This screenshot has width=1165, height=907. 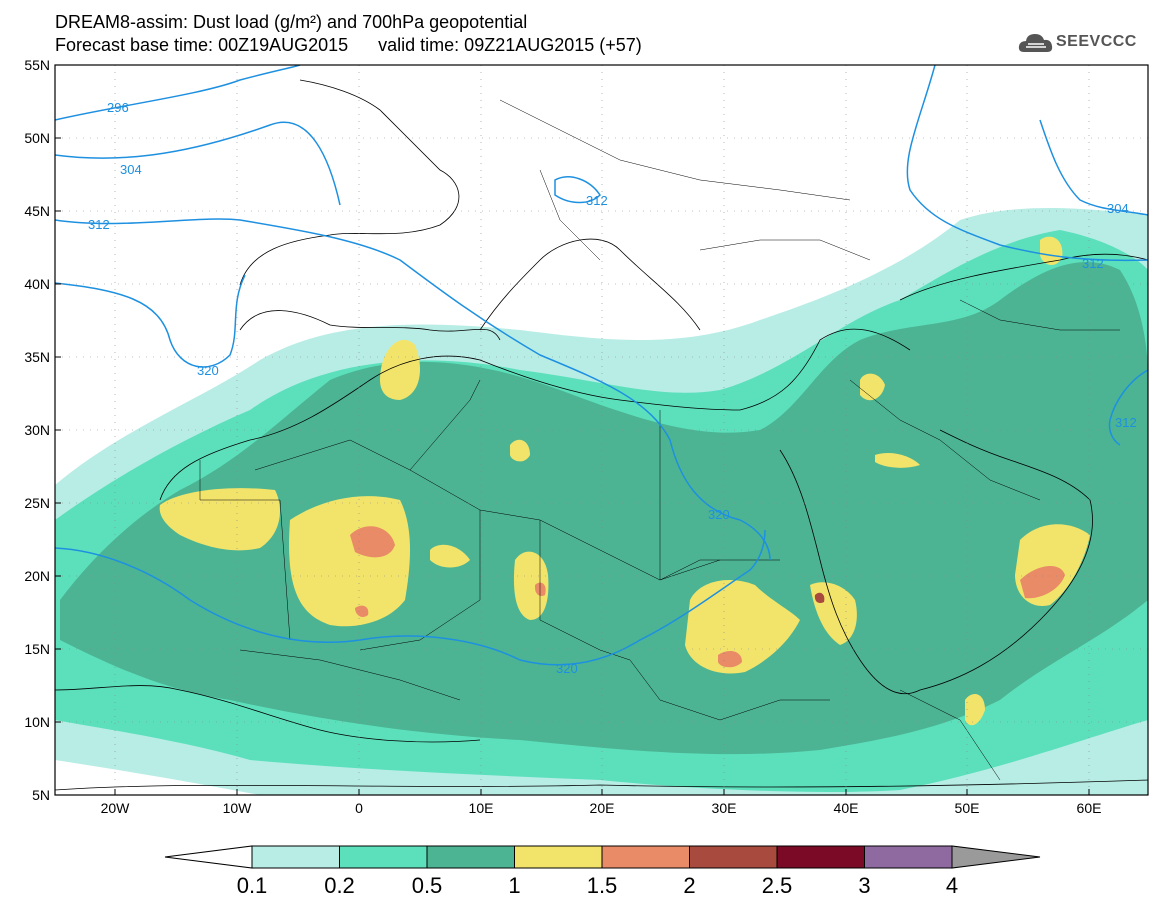 What do you see at coordinates (427, 885) in the screenshot?
I see `colorbar-tick-label: 0.5` at bounding box center [427, 885].